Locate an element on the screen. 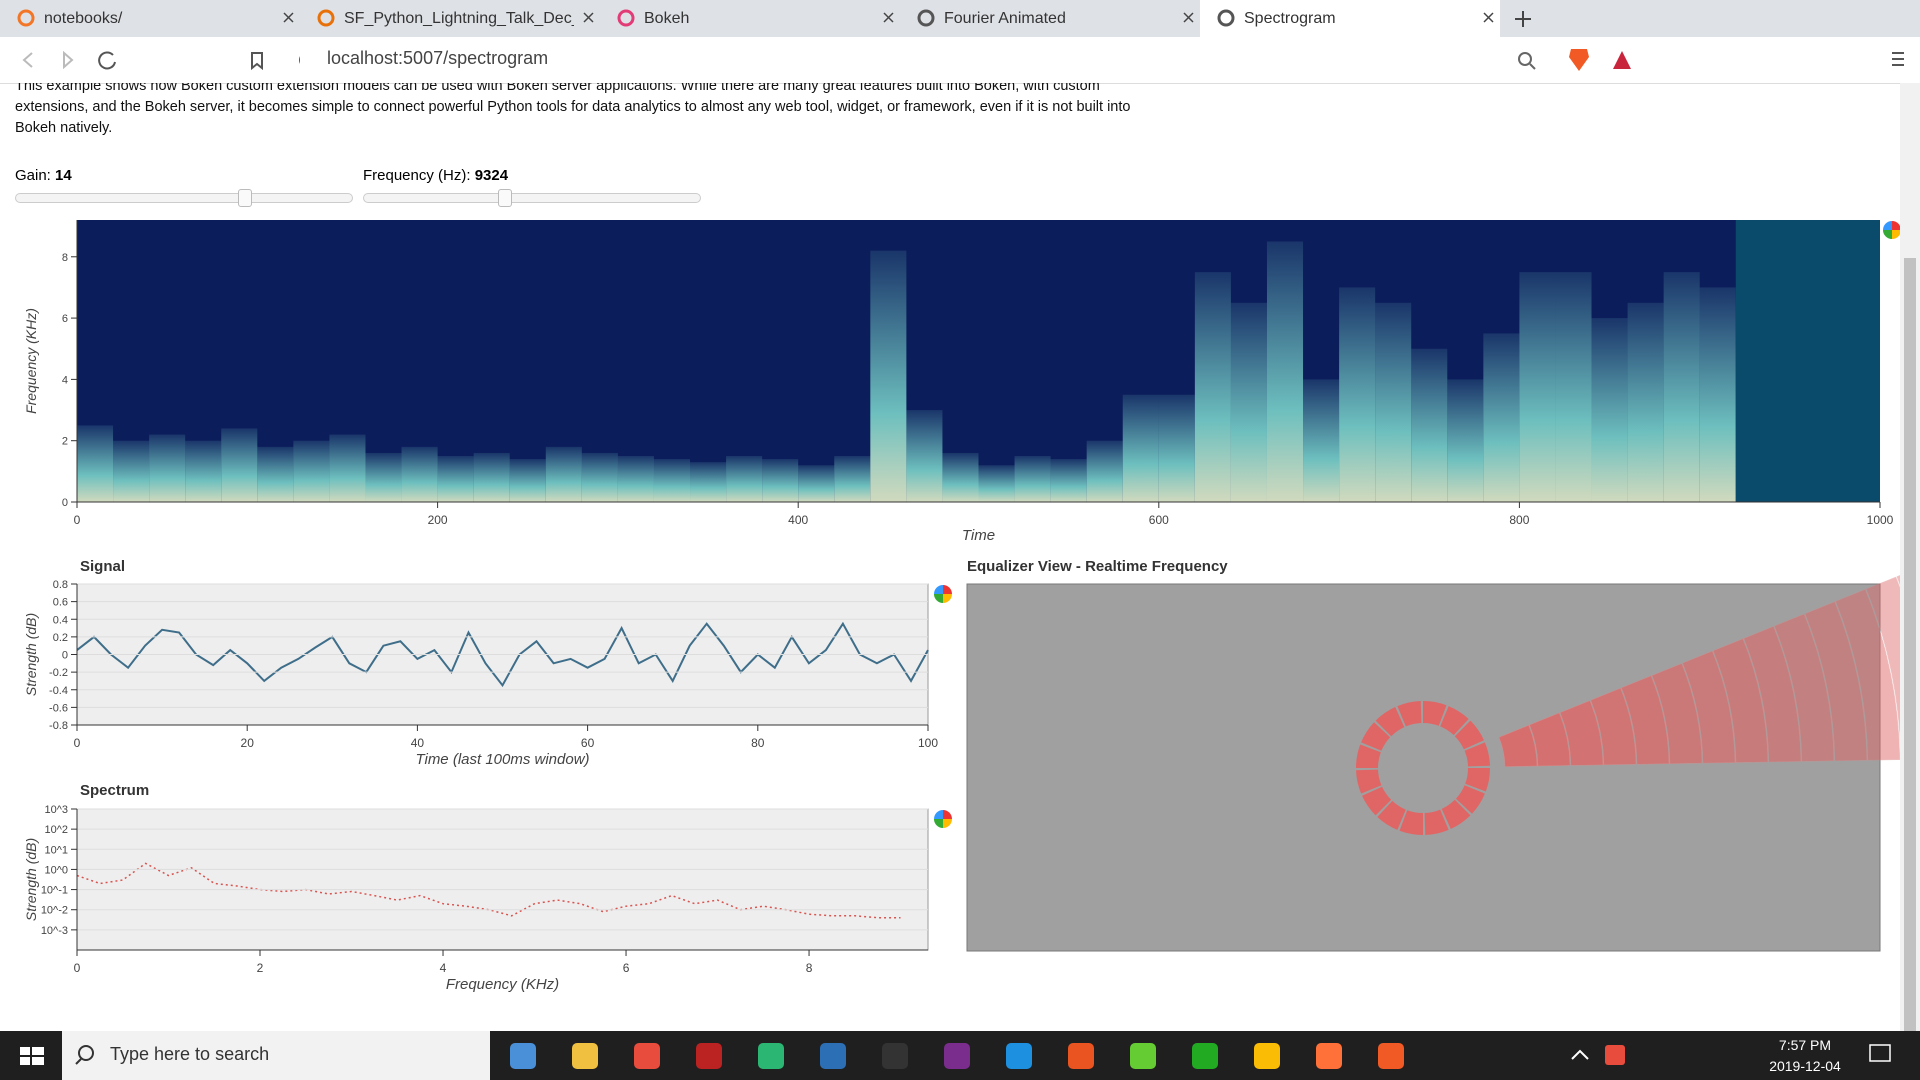 This screenshot has width=1920, height=1080. frequency-slider is located at coordinates (532, 198).